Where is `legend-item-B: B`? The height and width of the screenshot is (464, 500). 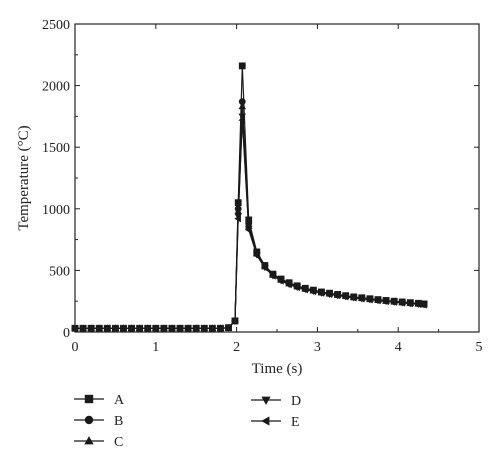 legend-item-B: B is located at coordinates (98, 421).